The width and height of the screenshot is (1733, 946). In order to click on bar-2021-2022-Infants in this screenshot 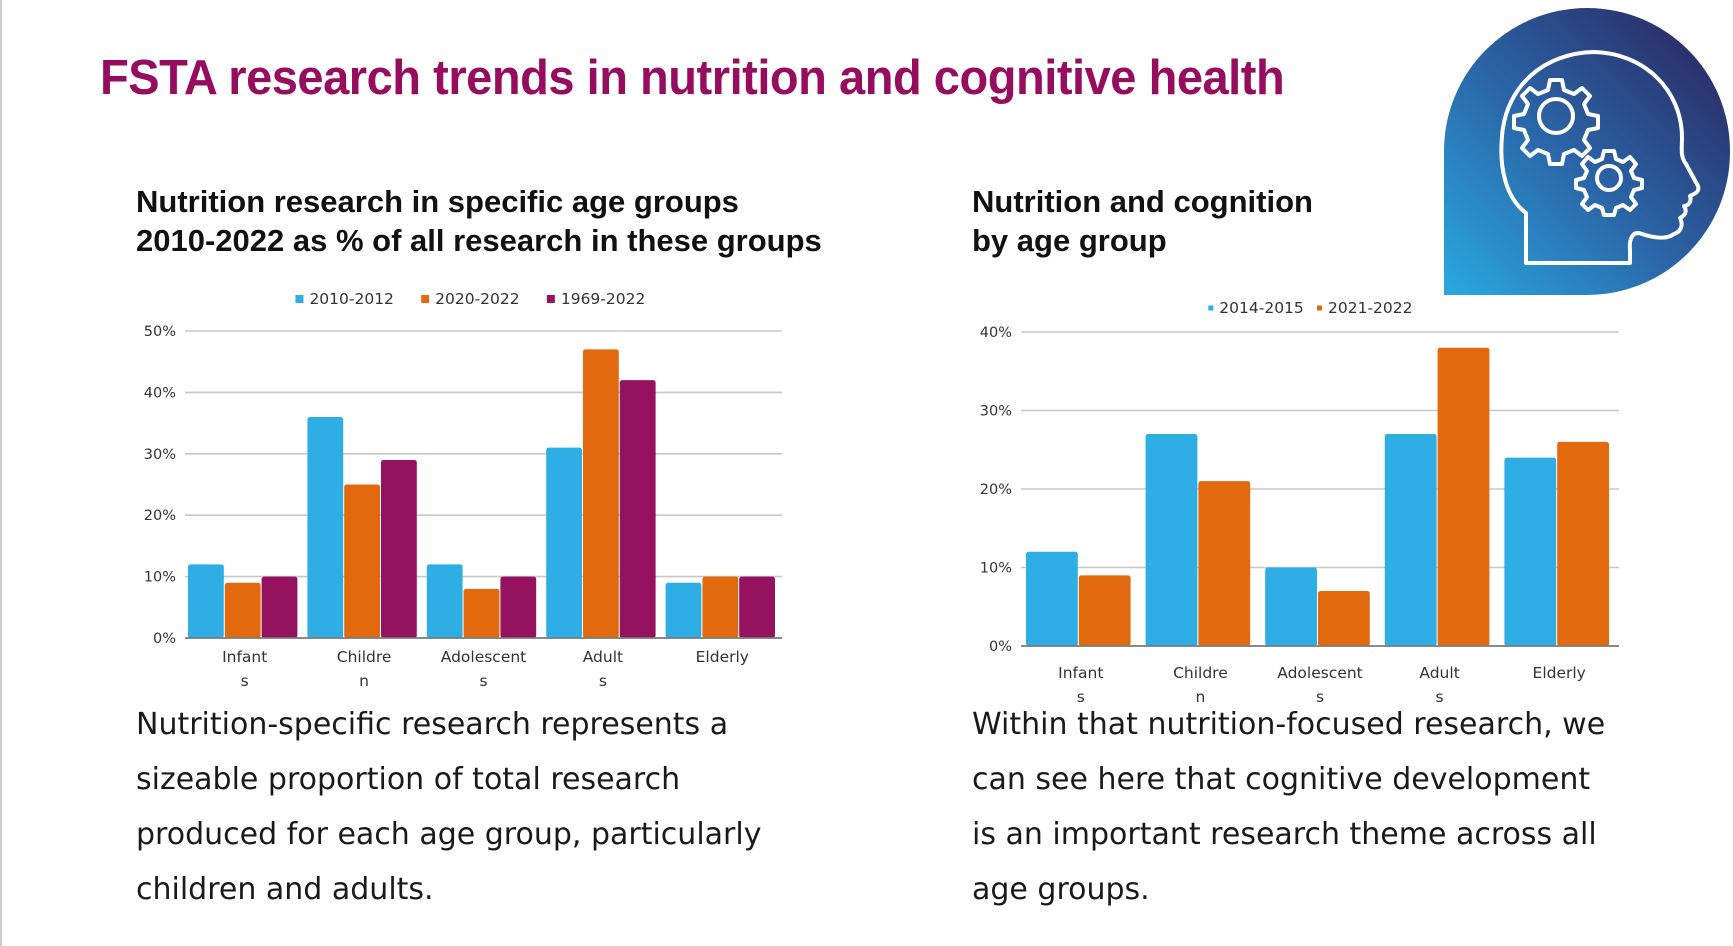, I will do `click(1104, 610)`.